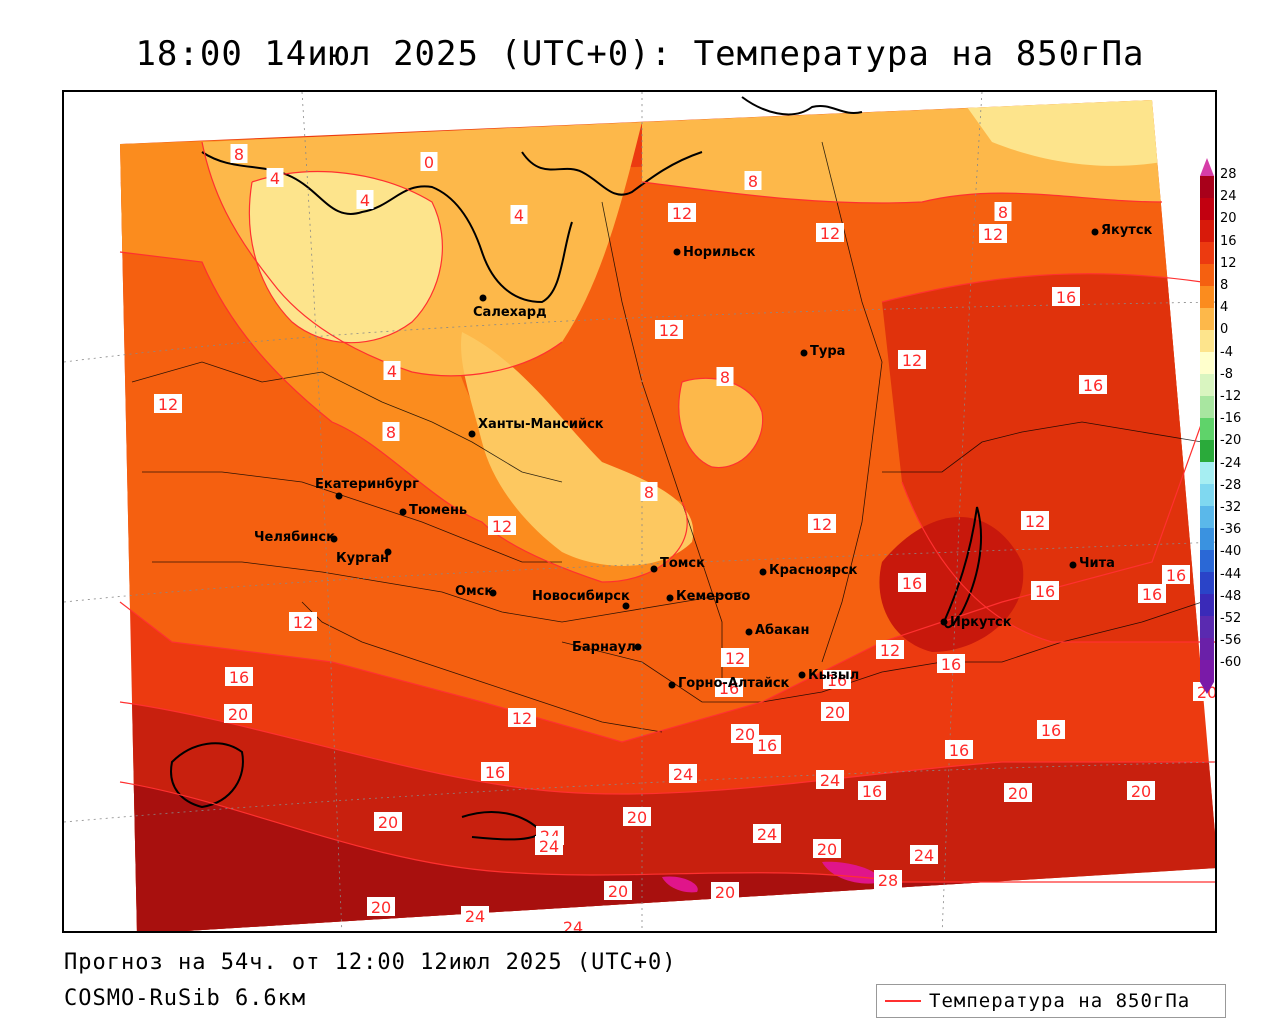  What do you see at coordinates (1231, 663) in the screenshot?
I see `scale-label: -60` at bounding box center [1231, 663].